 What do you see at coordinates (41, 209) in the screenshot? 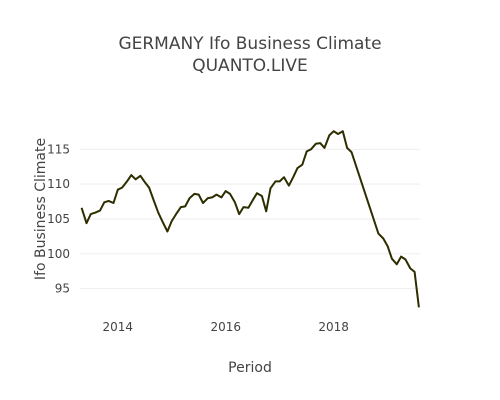
I see `y-axis-title: Ifo Business Climate` at bounding box center [41, 209].